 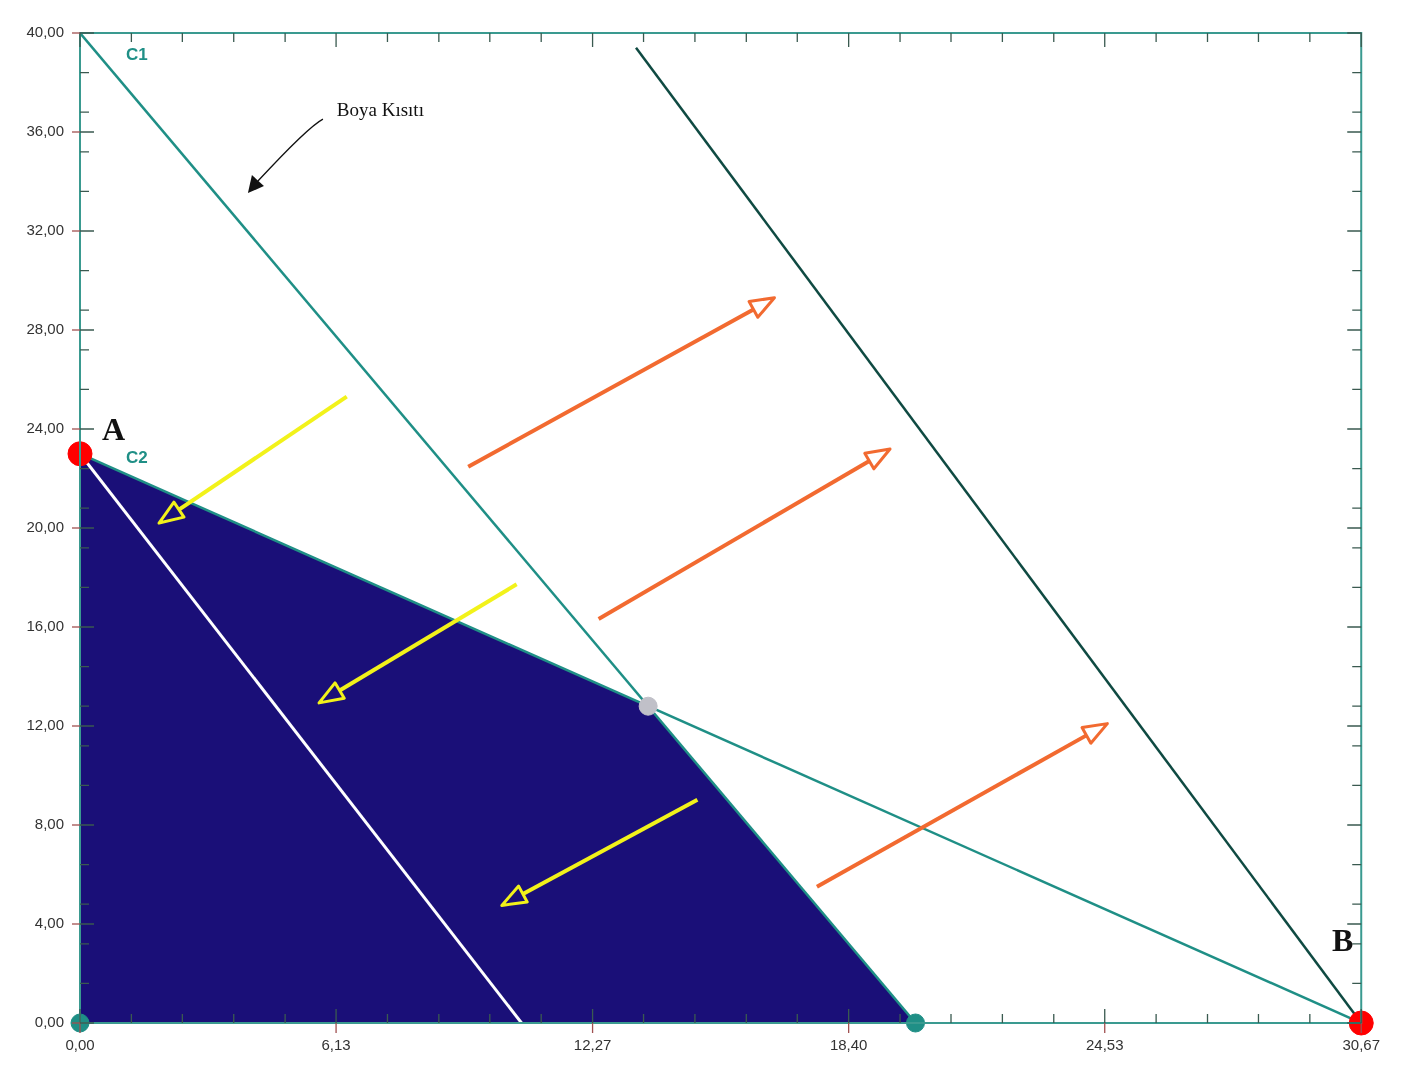 I want to click on x-tick-label: 30,67, so click(x=1361, y=1045).